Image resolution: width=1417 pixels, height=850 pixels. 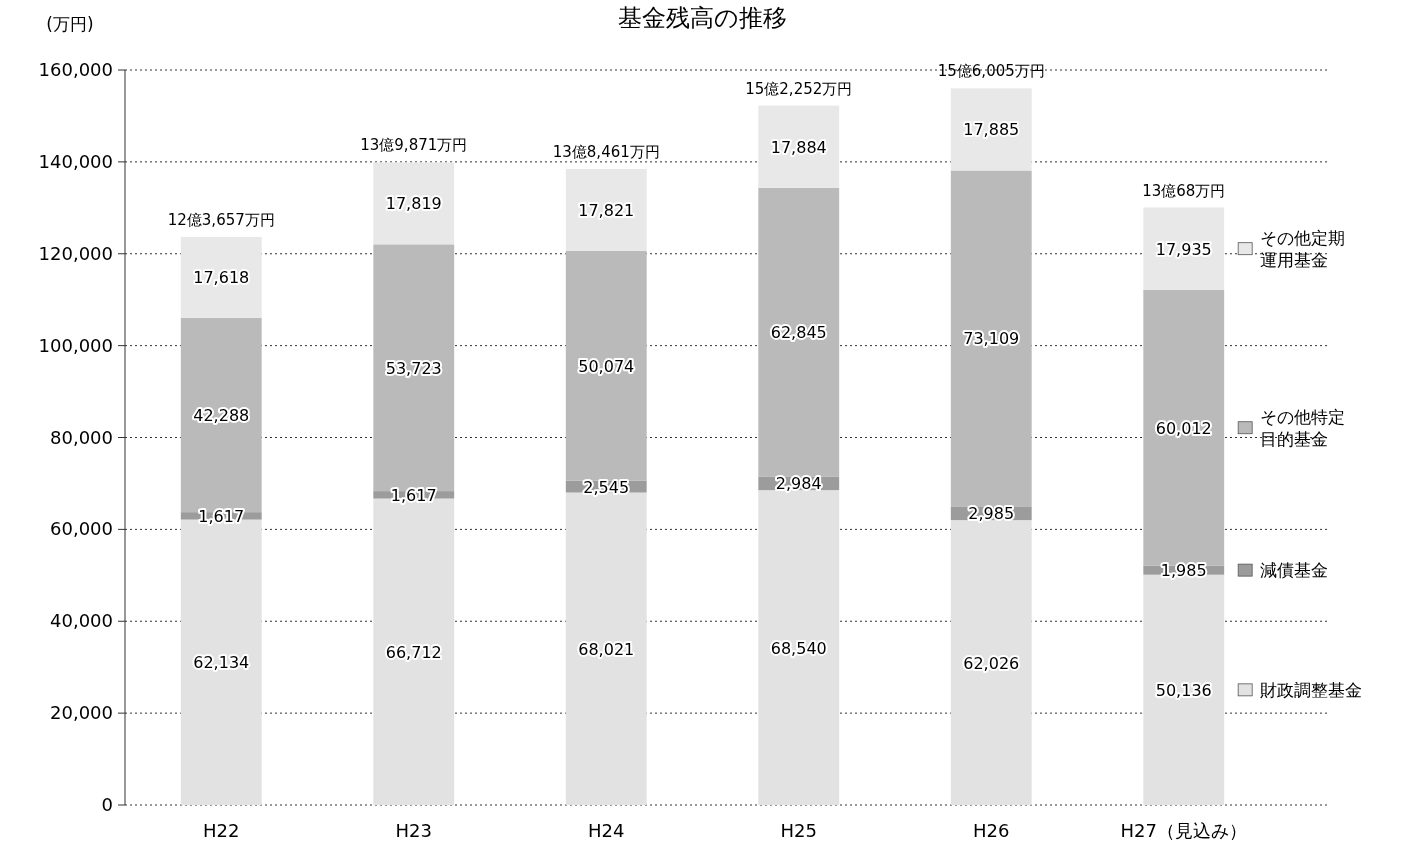 What do you see at coordinates (1183, 249) in the screenshot?
I see `data-label: 17,935` at bounding box center [1183, 249].